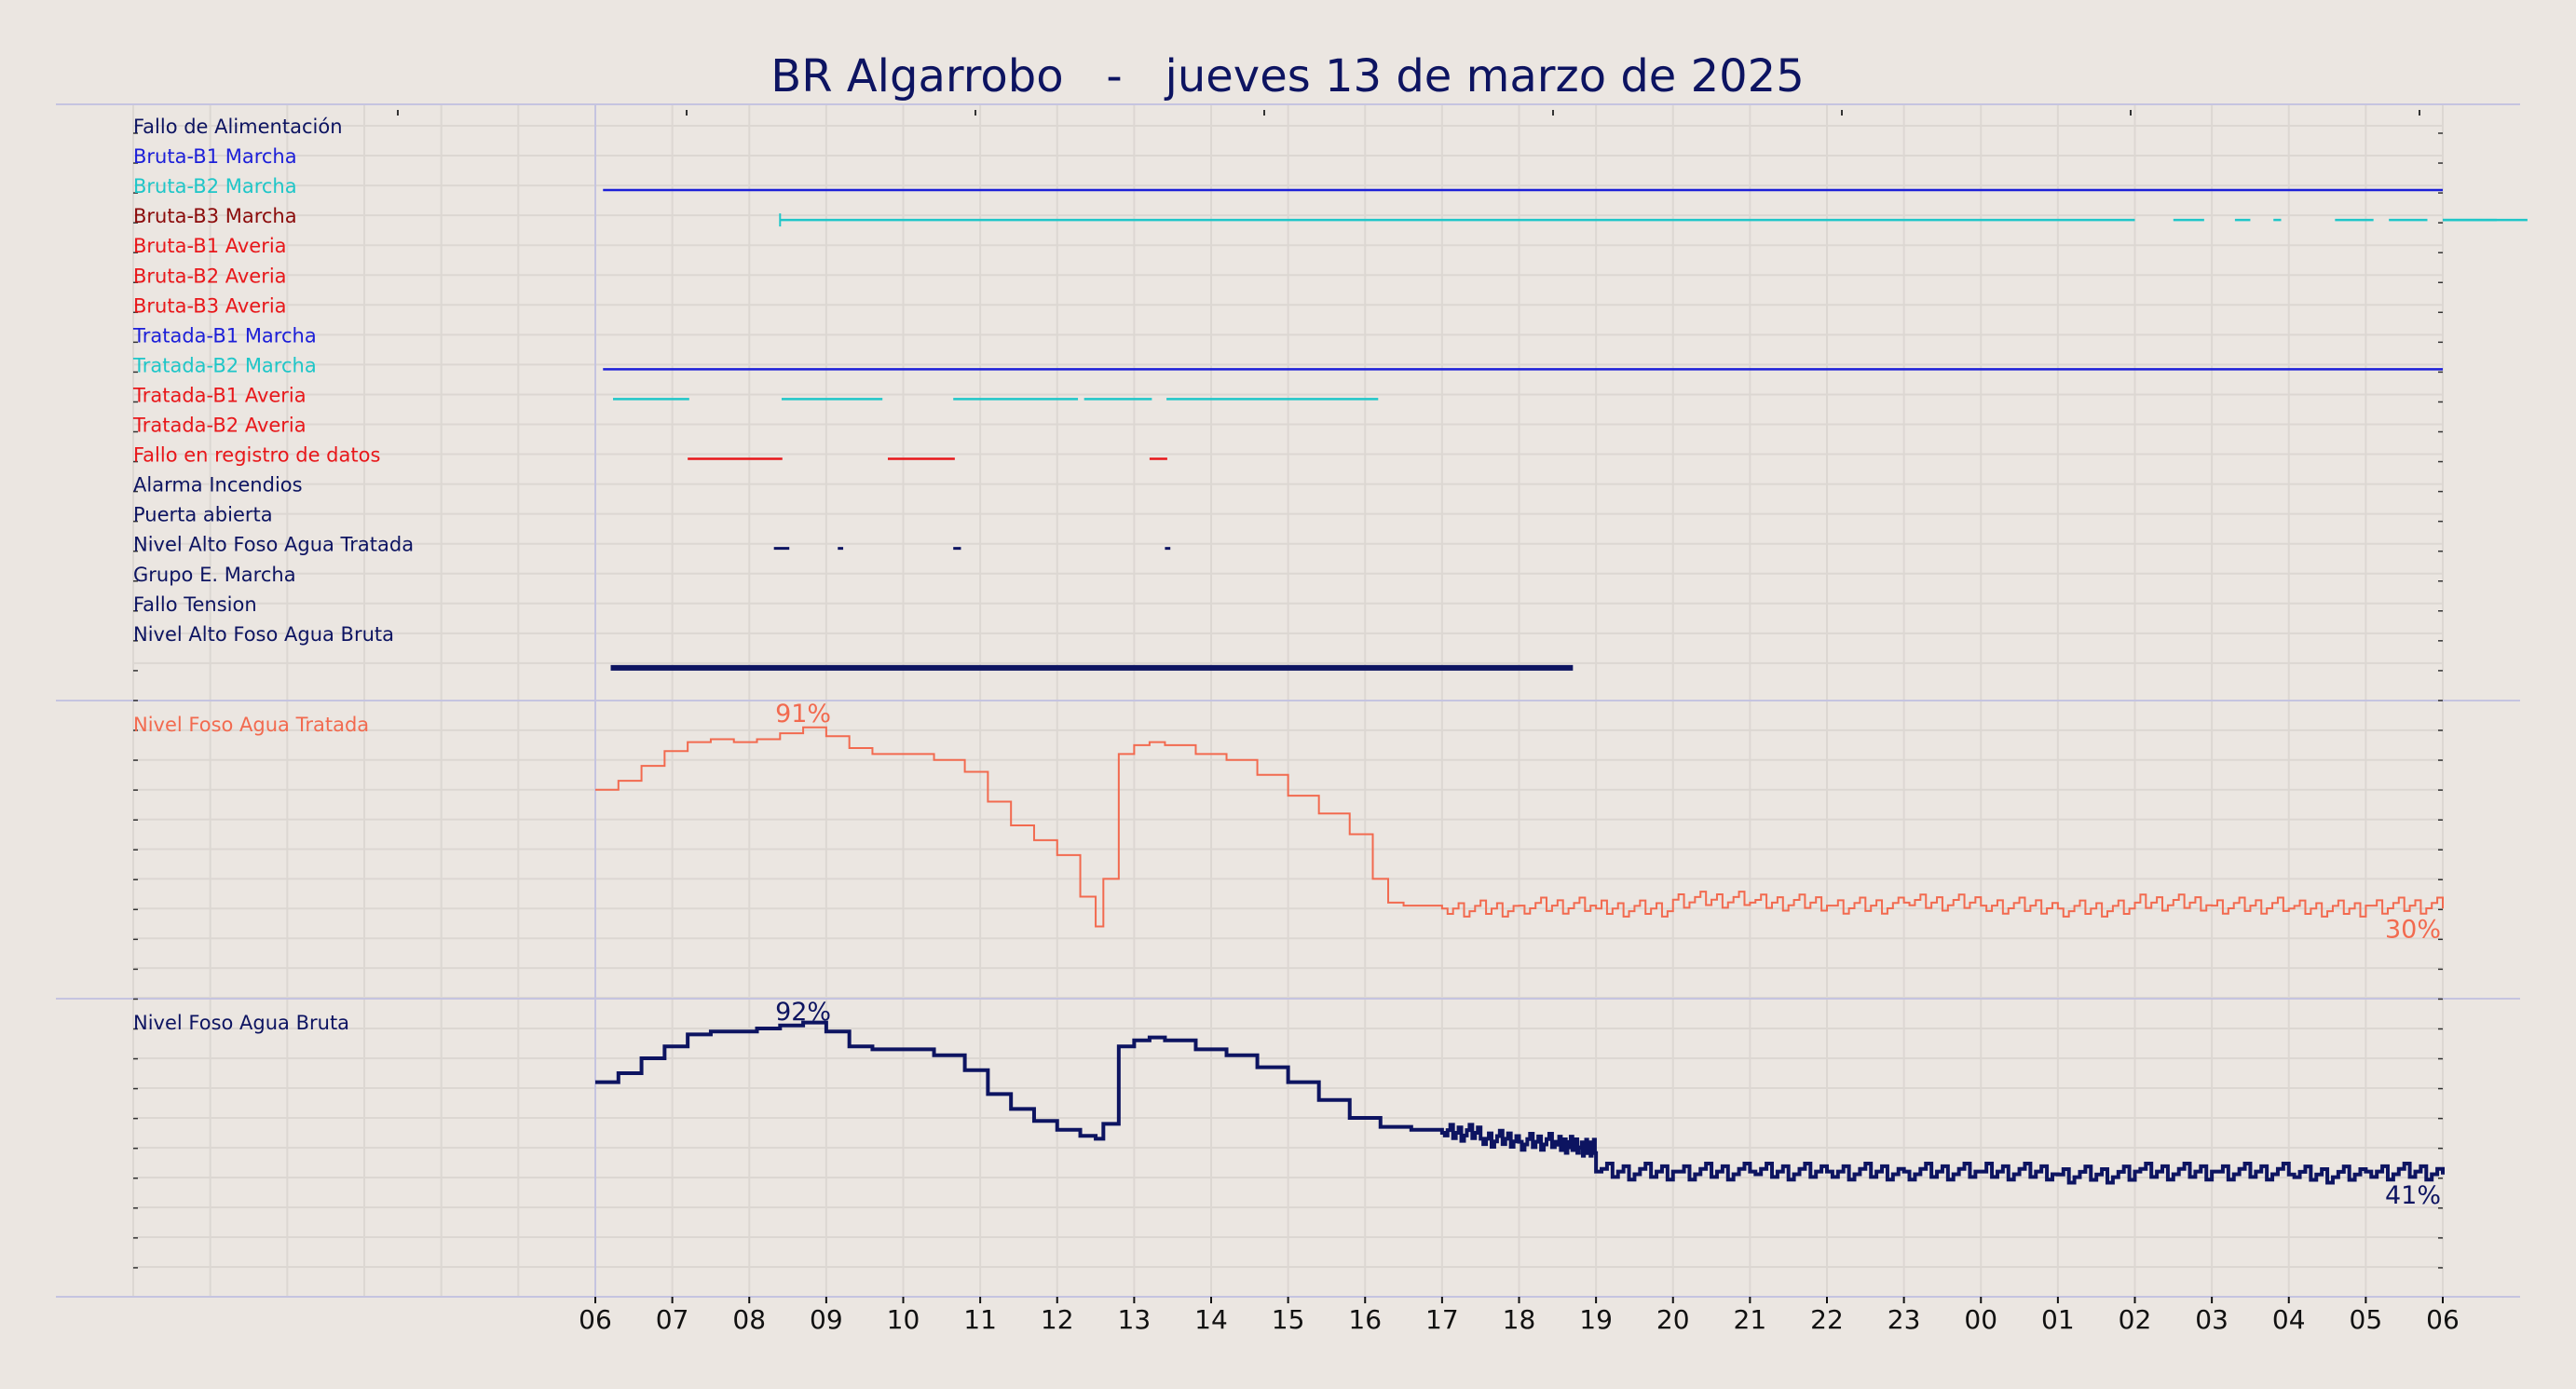 The width and height of the screenshot is (2576, 1389). I want to click on x-tick-label: 23, so click(1904, 1319).